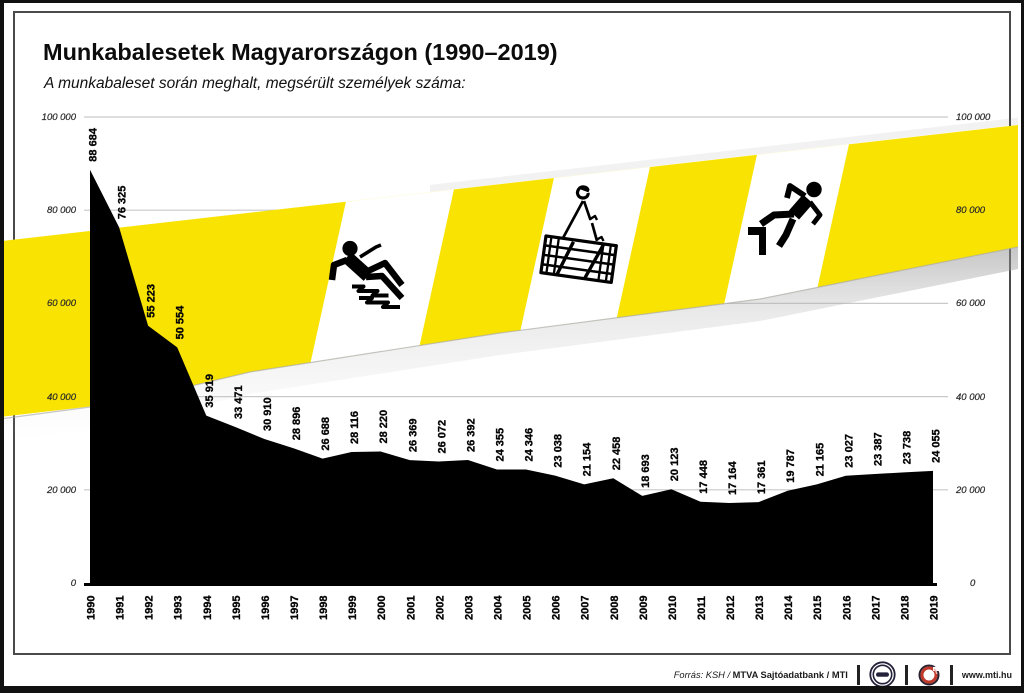 This screenshot has width=1024, height=693. I want to click on svg-text: 2019, so click(935, 608).